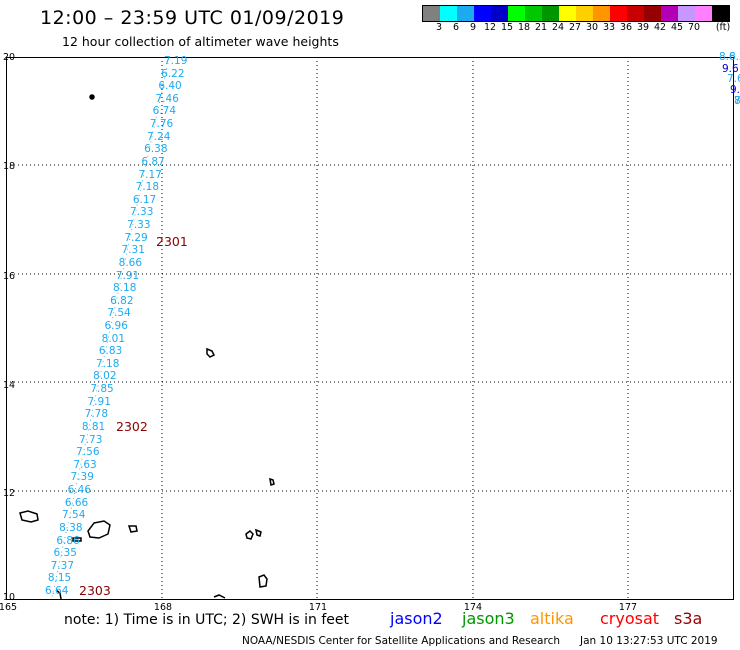 This screenshot has width=740, height=650. What do you see at coordinates (318, 607) in the screenshot?
I see `longitude-label: 171` at bounding box center [318, 607].